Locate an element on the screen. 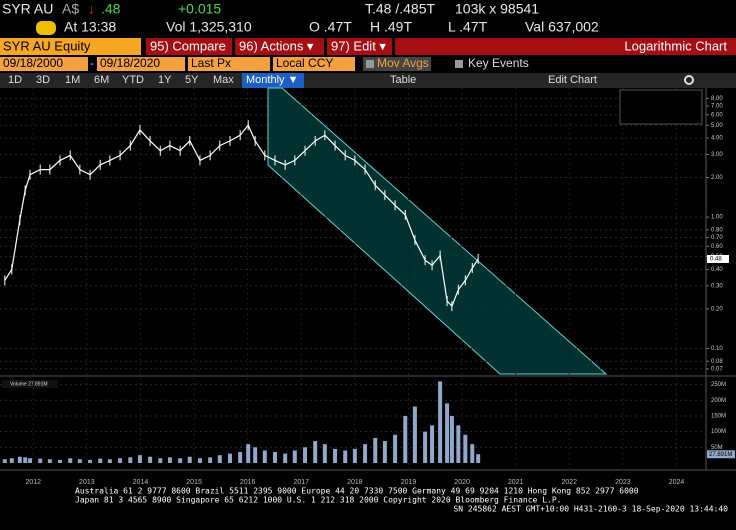 This screenshot has height=530, width=736. x-tick-label: 2018 is located at coordinates (355, 482).